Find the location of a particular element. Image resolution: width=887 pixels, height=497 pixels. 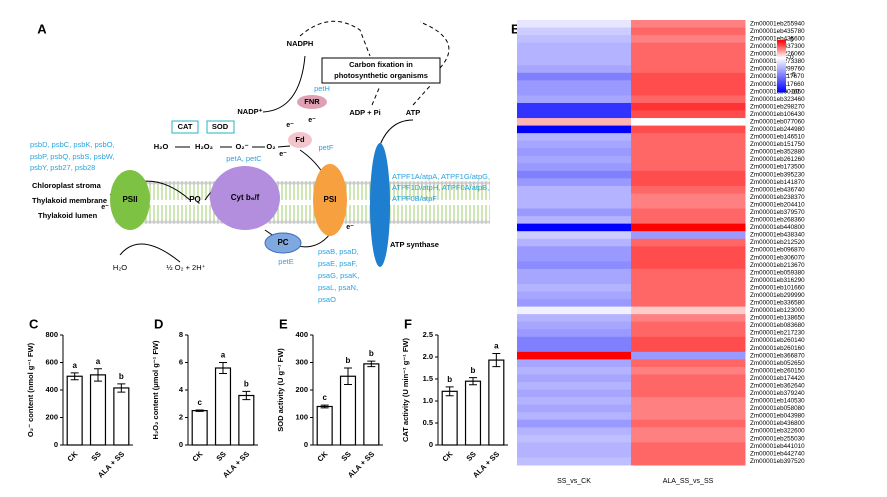

row-label: Zm00001eb435600 is located at coordinates (777, 39).